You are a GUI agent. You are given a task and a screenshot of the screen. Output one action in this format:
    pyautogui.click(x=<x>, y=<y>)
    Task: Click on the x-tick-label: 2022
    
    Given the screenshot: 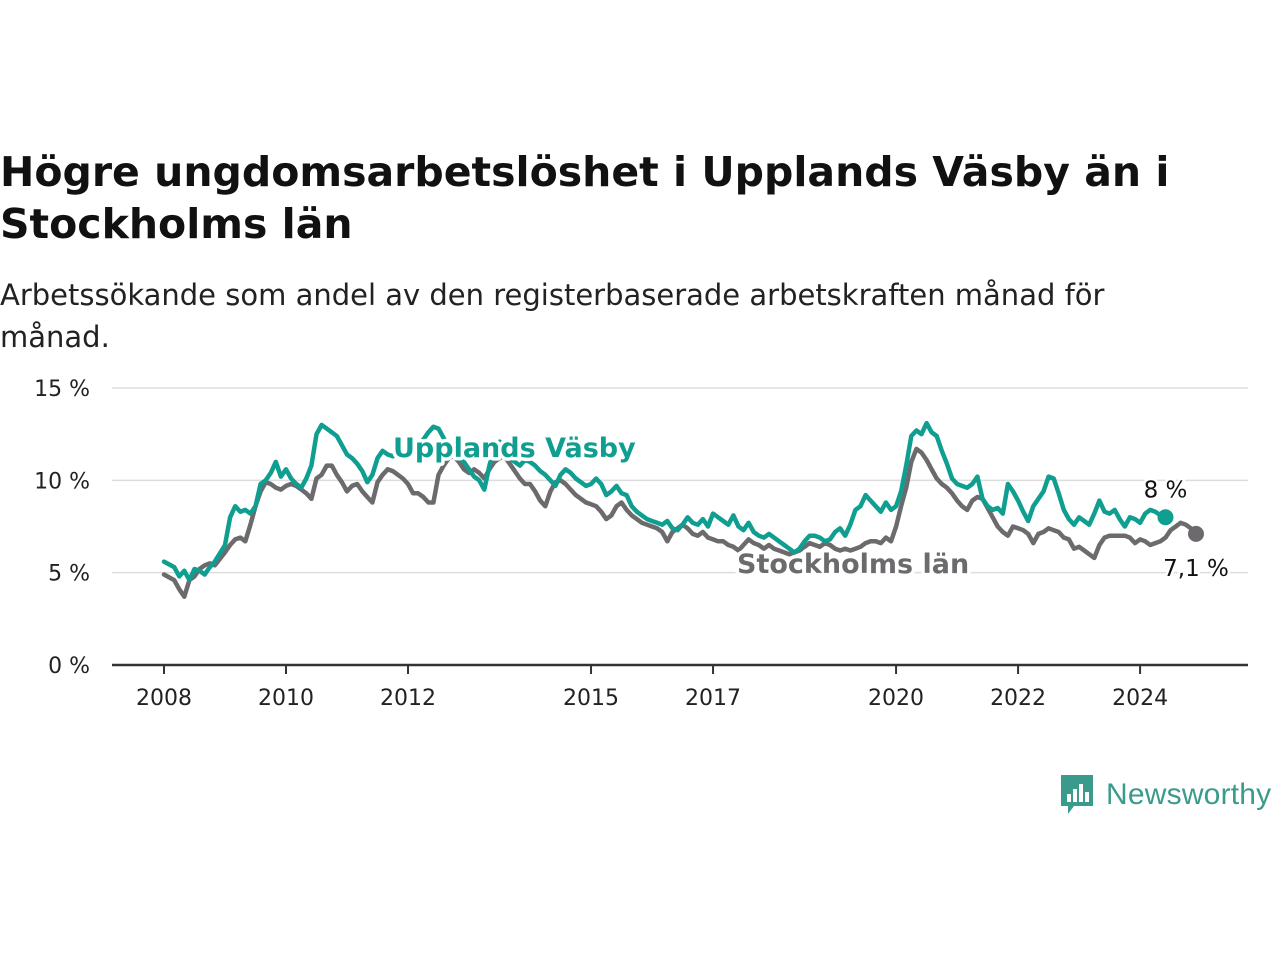 What is the action you would take?
    pyautogui.click(x=1018, y=698)
    